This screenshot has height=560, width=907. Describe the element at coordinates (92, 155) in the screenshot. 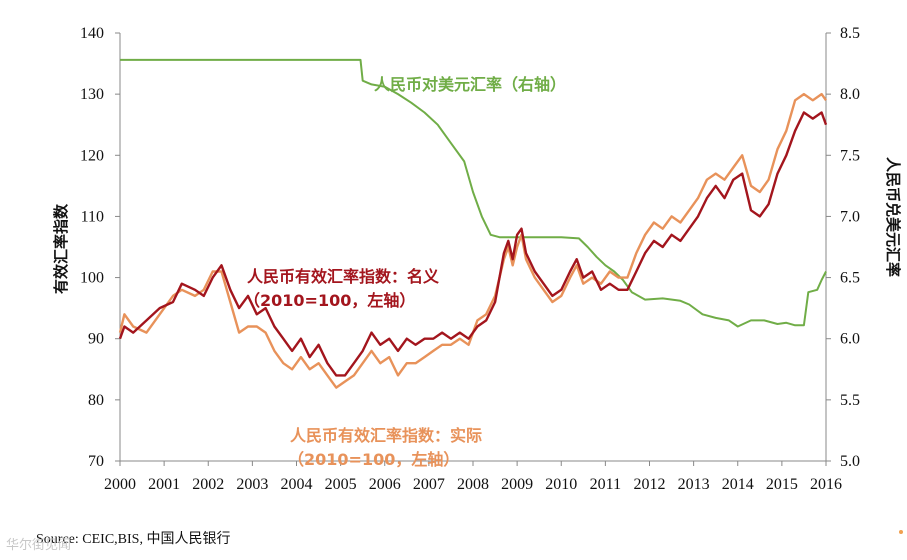

I see `left-tick-label: 120` at that location.